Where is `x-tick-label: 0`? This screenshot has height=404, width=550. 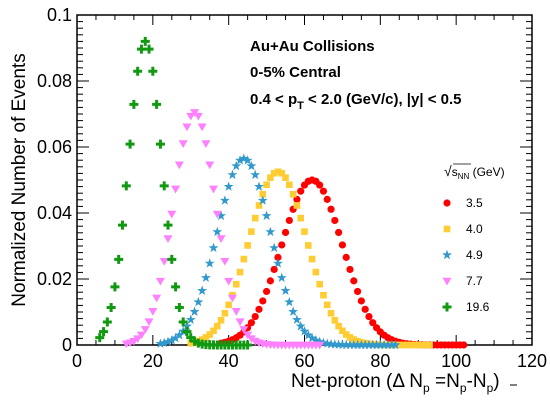 x-tick-label: 0 is located at coordinates (77, 361).